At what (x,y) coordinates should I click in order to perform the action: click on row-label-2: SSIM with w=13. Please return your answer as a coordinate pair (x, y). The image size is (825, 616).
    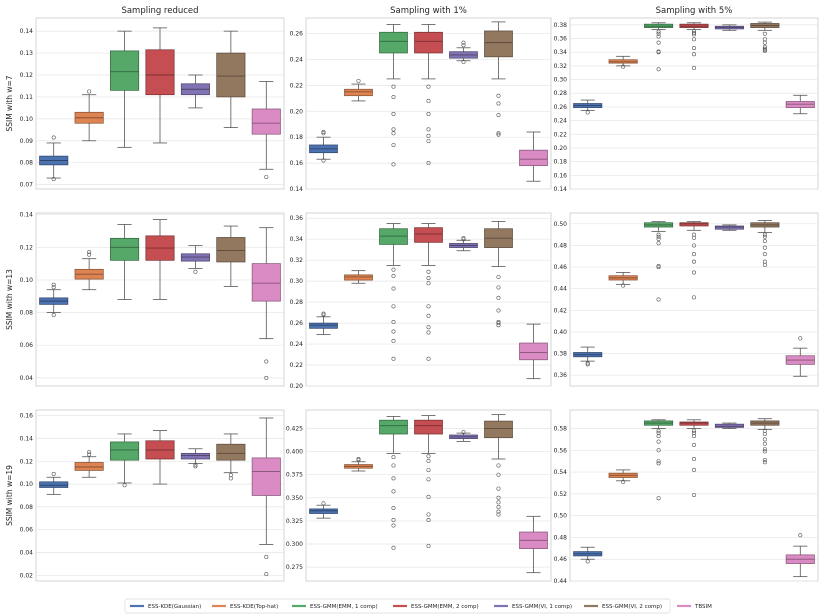
    Looking at the image, I should click on (9, 299).